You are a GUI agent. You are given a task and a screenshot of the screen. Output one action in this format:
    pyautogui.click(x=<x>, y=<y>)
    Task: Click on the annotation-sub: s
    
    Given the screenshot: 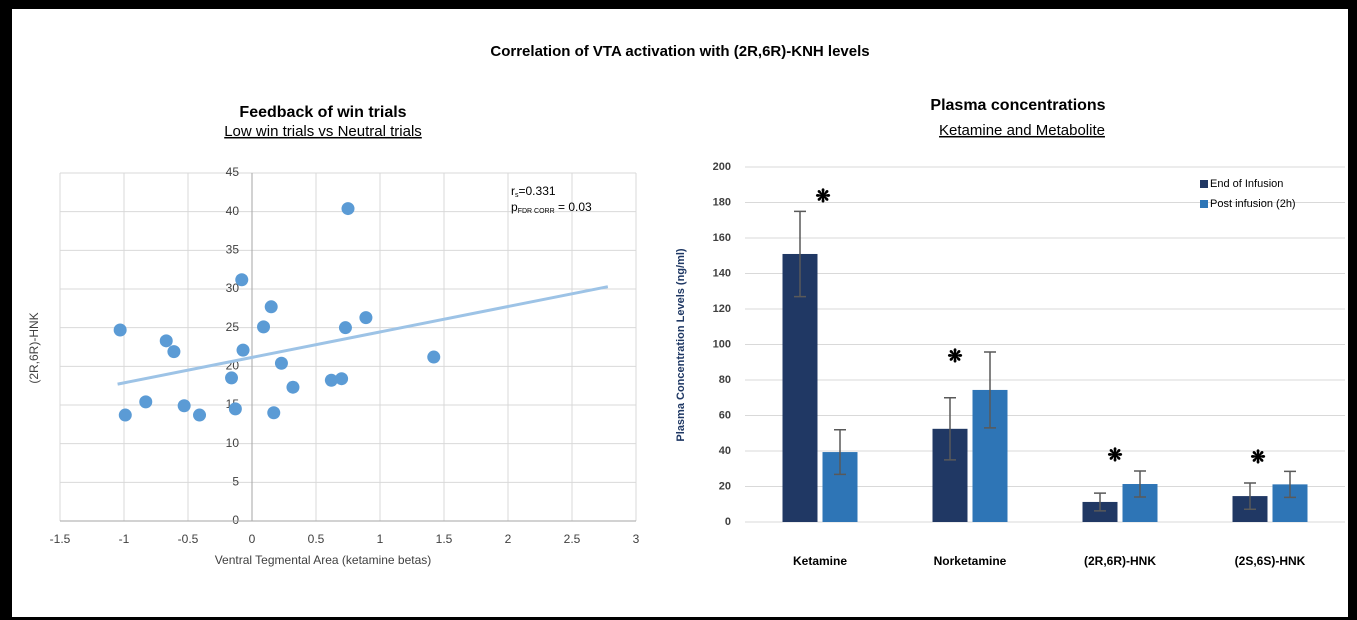 What is the action you would take?
    pyautogui.click(x=517, y=195)
    